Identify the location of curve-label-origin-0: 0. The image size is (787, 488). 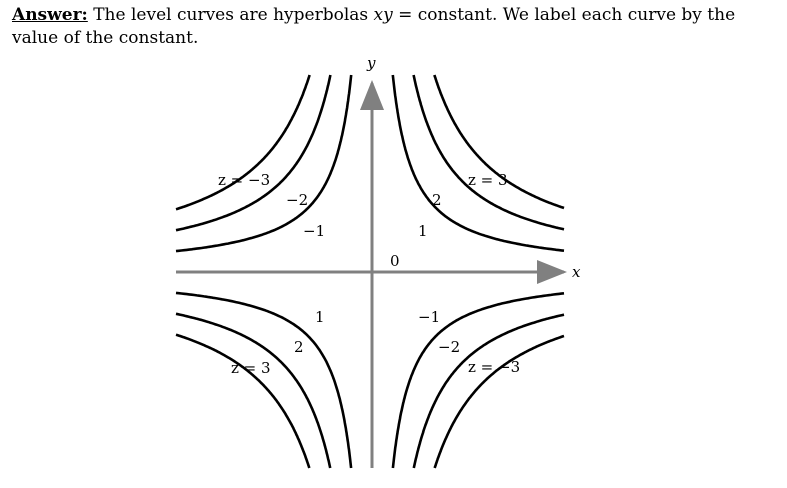
(395, 261).